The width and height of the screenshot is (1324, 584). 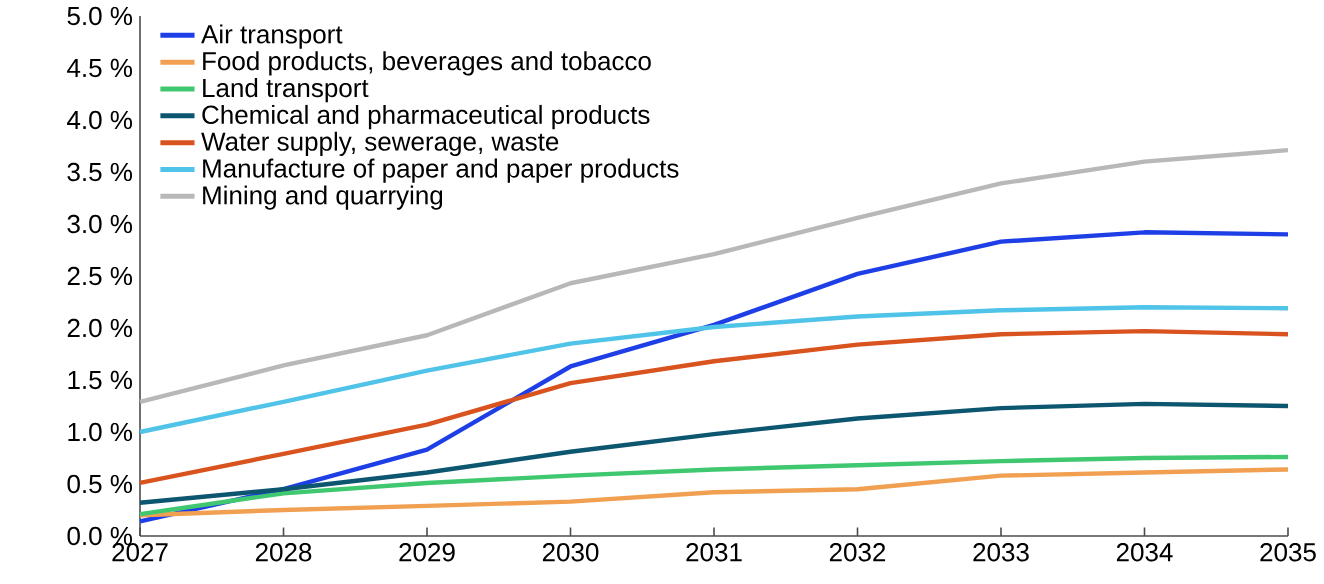 I want to click on legend-label: Mining and quarrying, so click(x=323, y=197).